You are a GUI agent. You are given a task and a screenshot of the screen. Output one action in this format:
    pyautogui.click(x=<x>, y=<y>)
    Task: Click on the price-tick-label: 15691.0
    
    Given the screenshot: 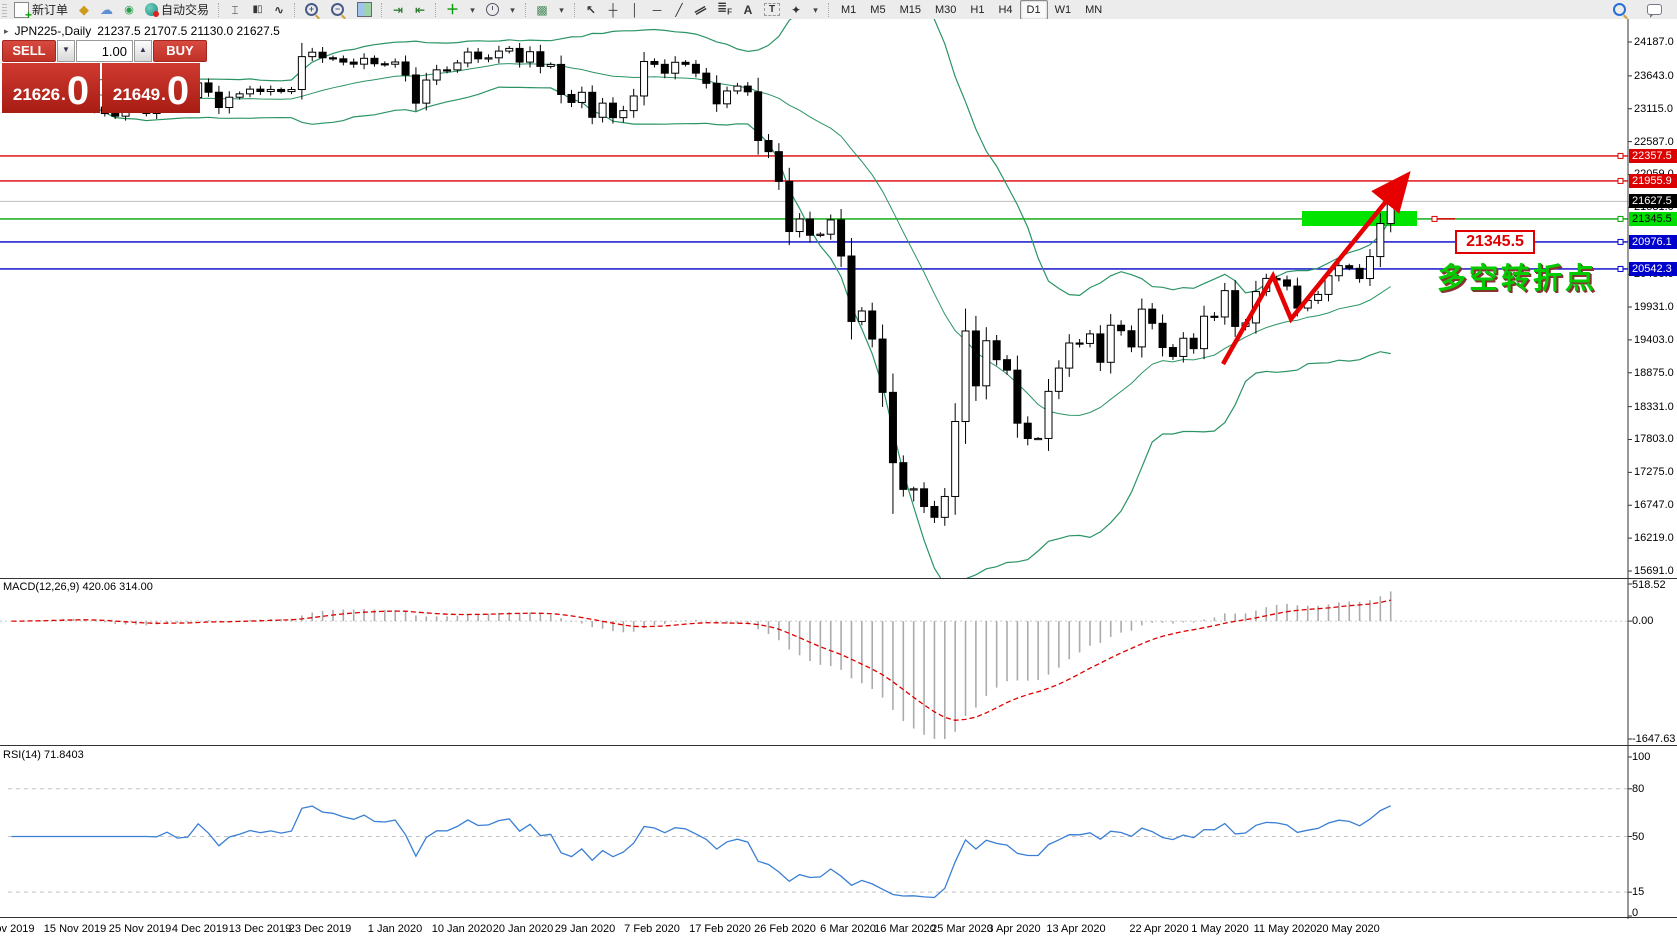 What is the action you would take?
    pyautogui.click(x=1654, y=571)
    